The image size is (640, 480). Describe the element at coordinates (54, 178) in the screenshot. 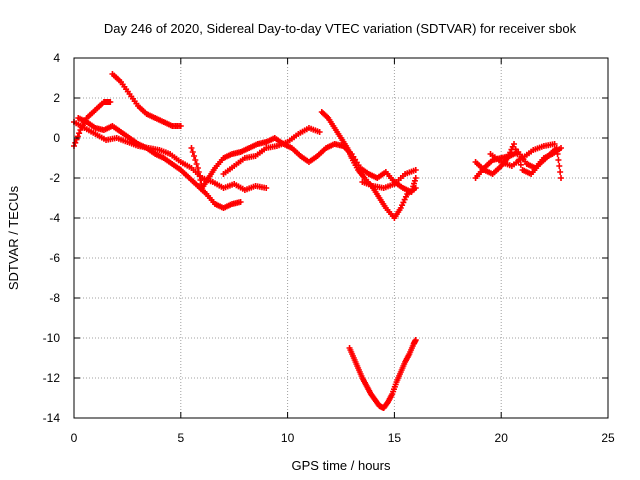

I see `y-tick-label: -2` at that location.